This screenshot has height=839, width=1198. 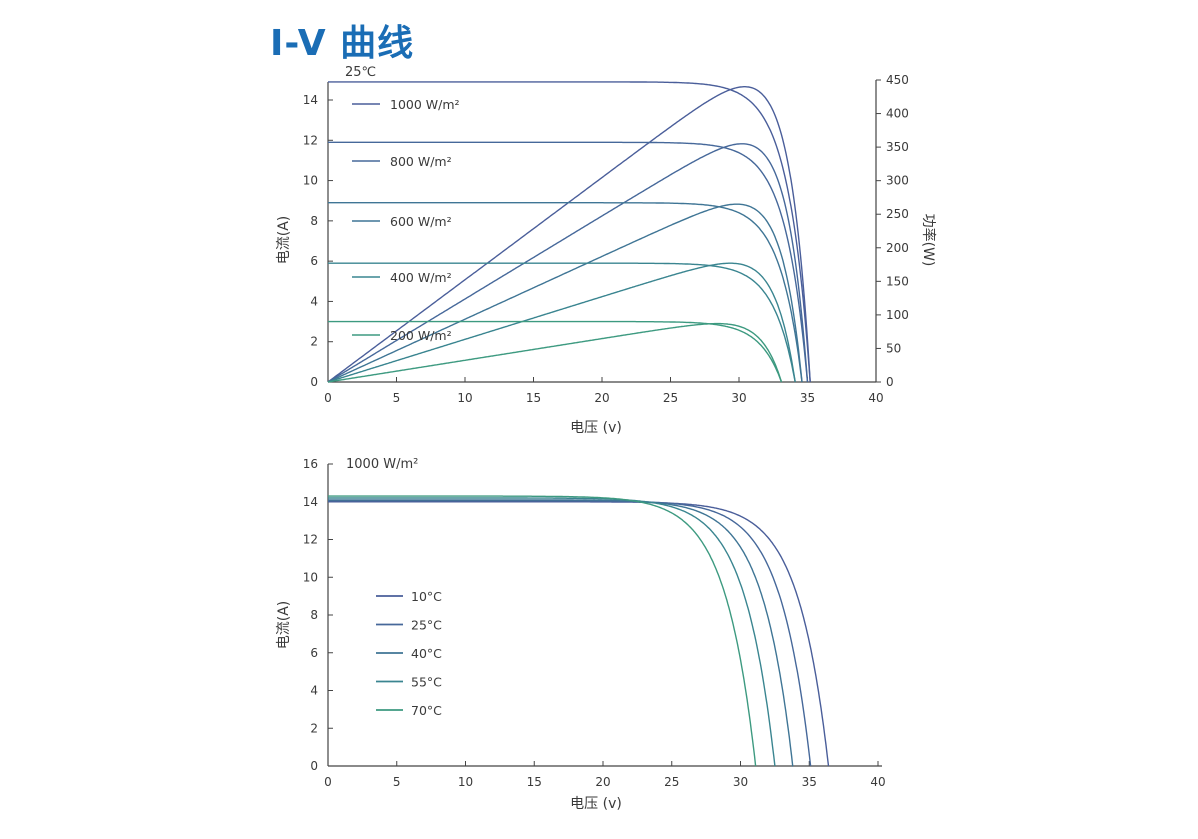 What do you see at coordinates (382, 464) in the screenshot?
I see `irradiance-label: 1000 W/m²` at bounding box center [382, 464].